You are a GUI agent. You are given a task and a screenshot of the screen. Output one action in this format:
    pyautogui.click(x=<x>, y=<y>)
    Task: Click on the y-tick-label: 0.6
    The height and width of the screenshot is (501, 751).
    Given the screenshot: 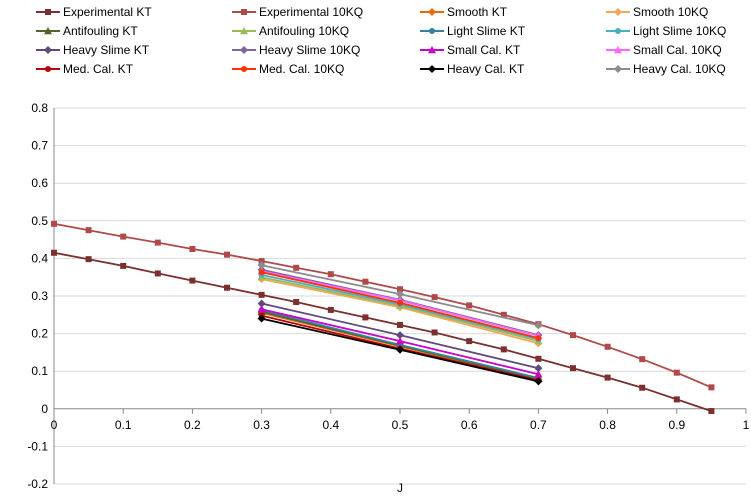 What is the action you would take?
    pyautogui.click(x=39, y=183)
    